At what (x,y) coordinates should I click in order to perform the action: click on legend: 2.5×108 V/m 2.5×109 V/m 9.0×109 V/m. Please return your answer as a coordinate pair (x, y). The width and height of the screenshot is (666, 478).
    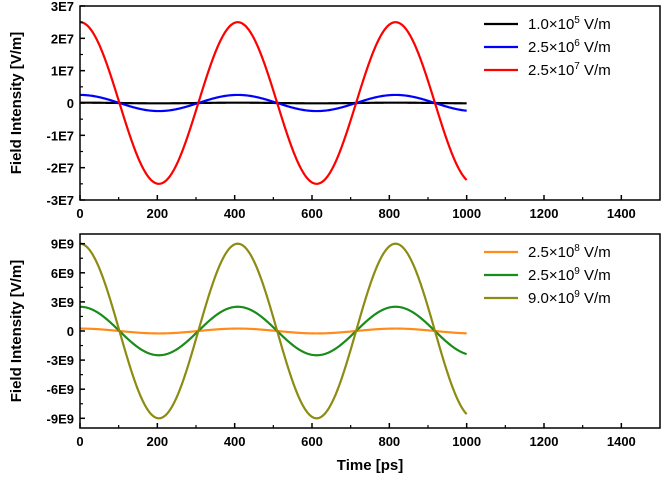
    Looking at the image, I should click on (547, 275).